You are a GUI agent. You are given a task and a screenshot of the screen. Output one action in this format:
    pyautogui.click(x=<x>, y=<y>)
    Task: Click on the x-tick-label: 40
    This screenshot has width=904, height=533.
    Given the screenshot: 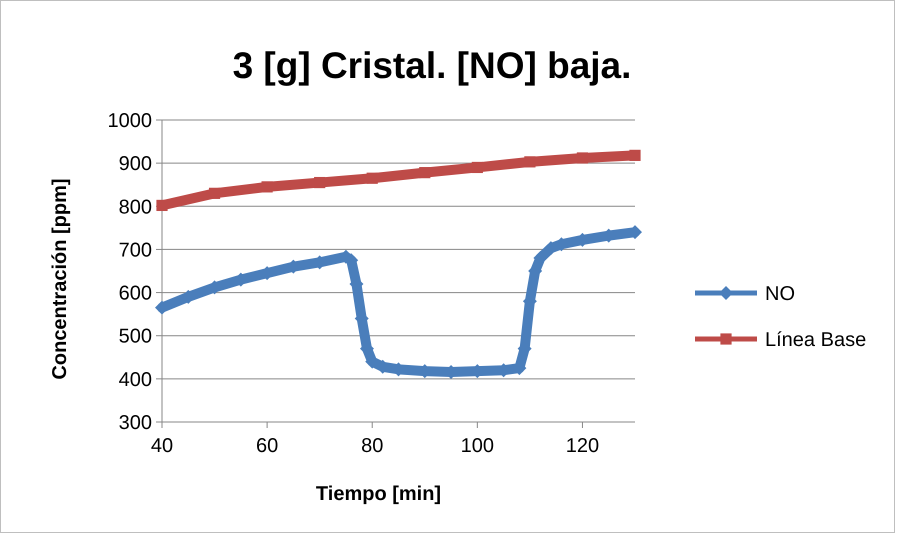 What is the action you would take?
    pyautogui.click(x=162, y=446)
    